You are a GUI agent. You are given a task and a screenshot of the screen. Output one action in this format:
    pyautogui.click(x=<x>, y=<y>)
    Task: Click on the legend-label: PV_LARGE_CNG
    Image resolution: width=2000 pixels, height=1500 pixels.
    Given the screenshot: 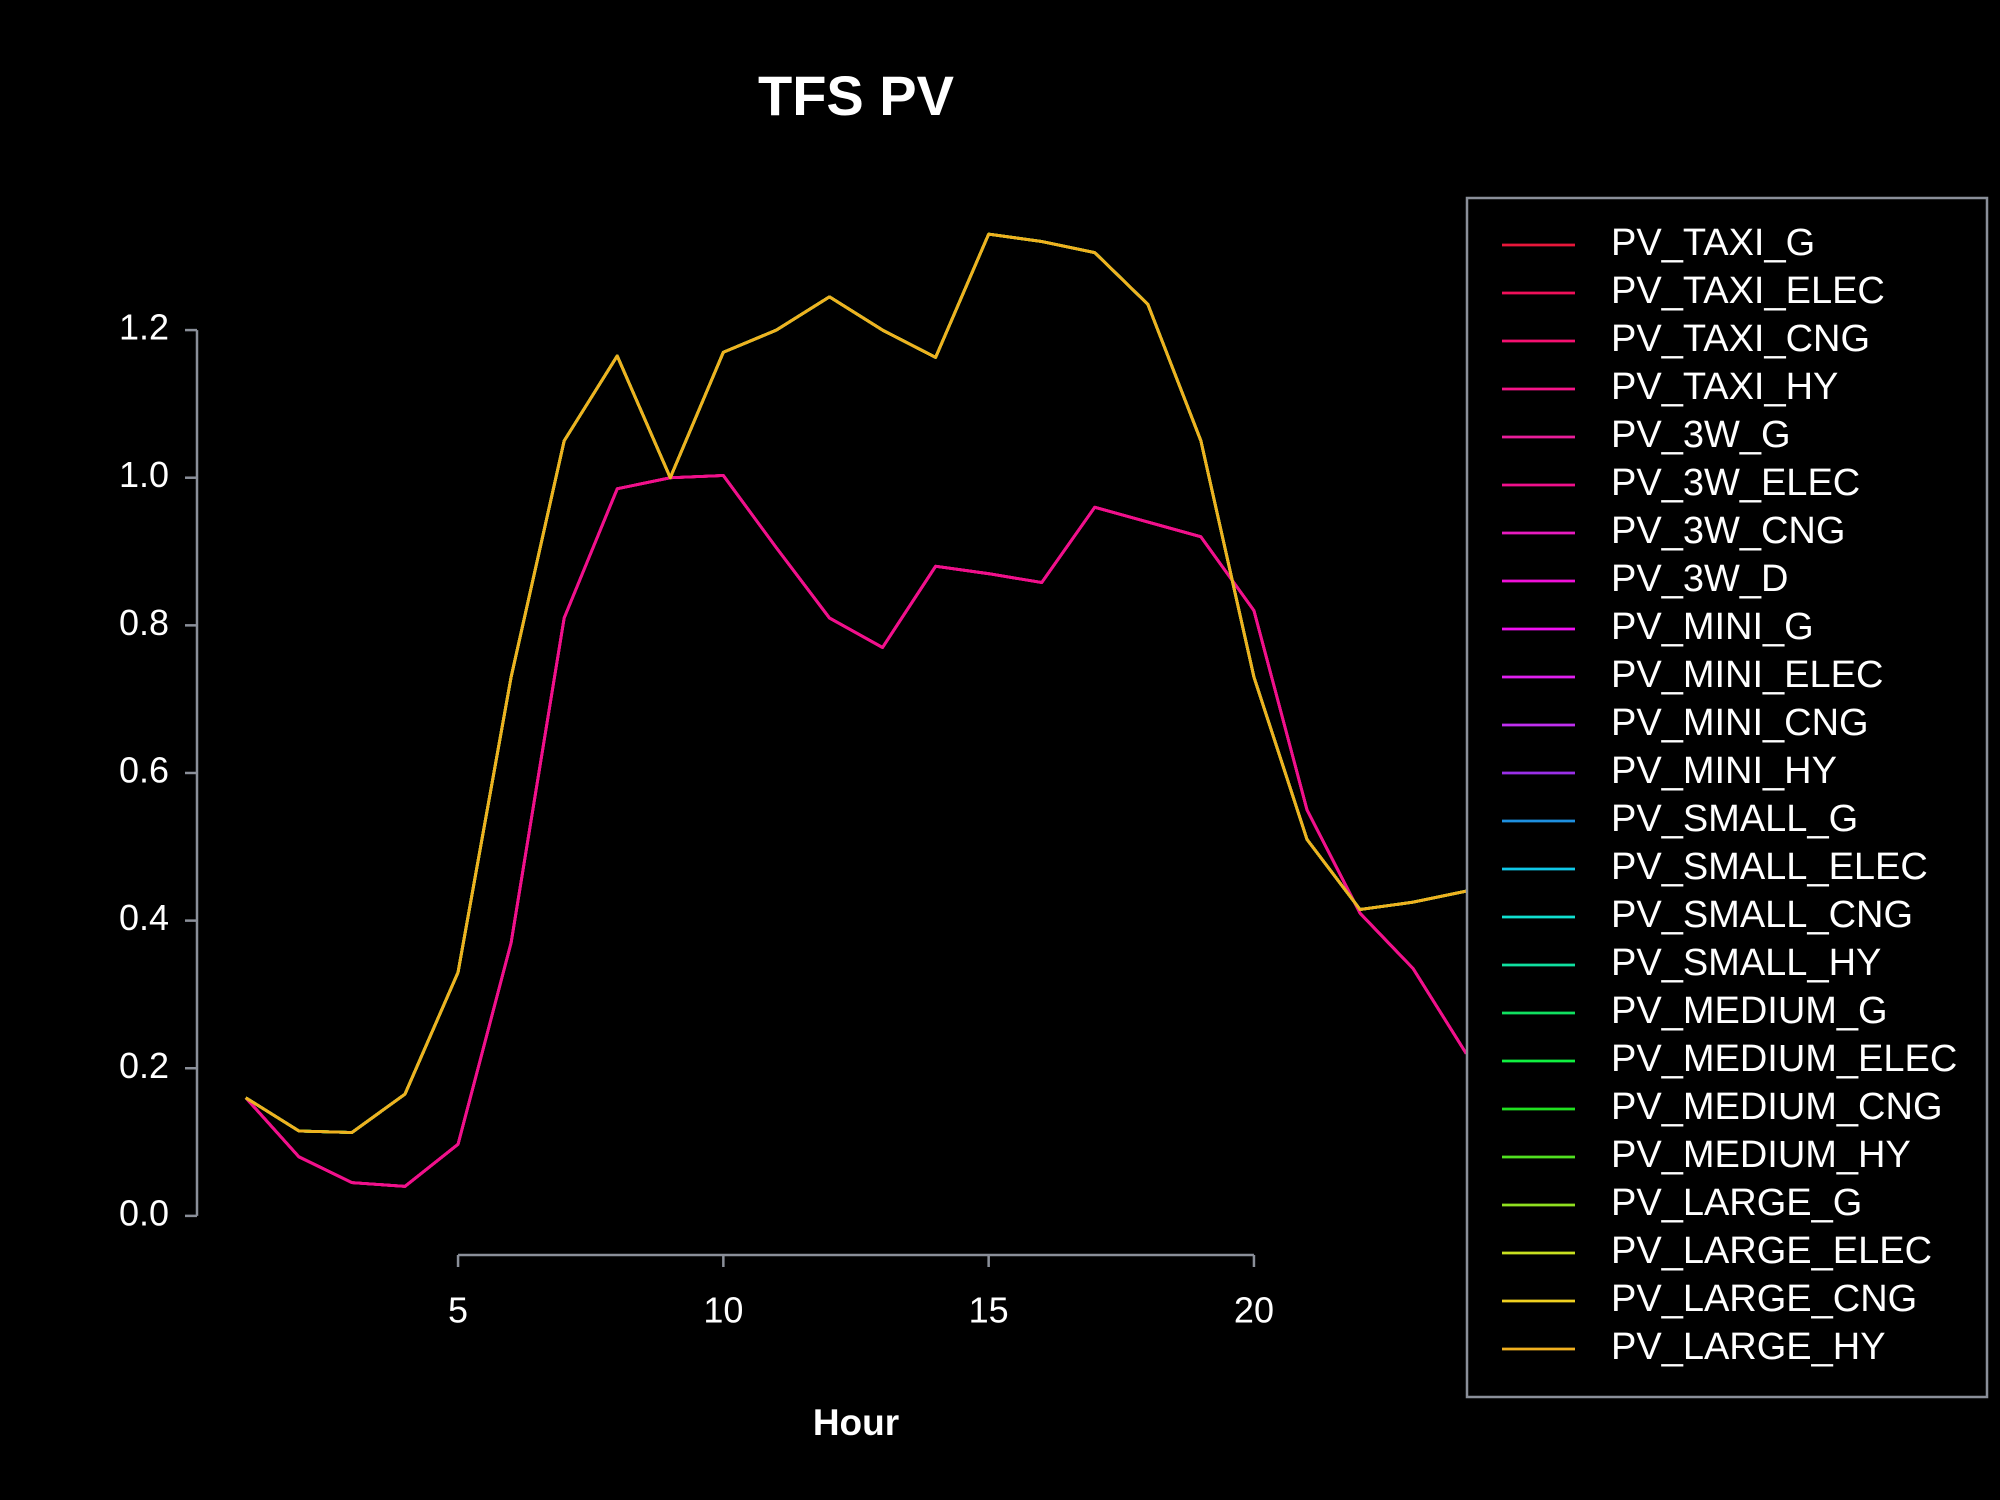 What is the action you would take?
    pyautogui.click(x=1764, y=1299)
    